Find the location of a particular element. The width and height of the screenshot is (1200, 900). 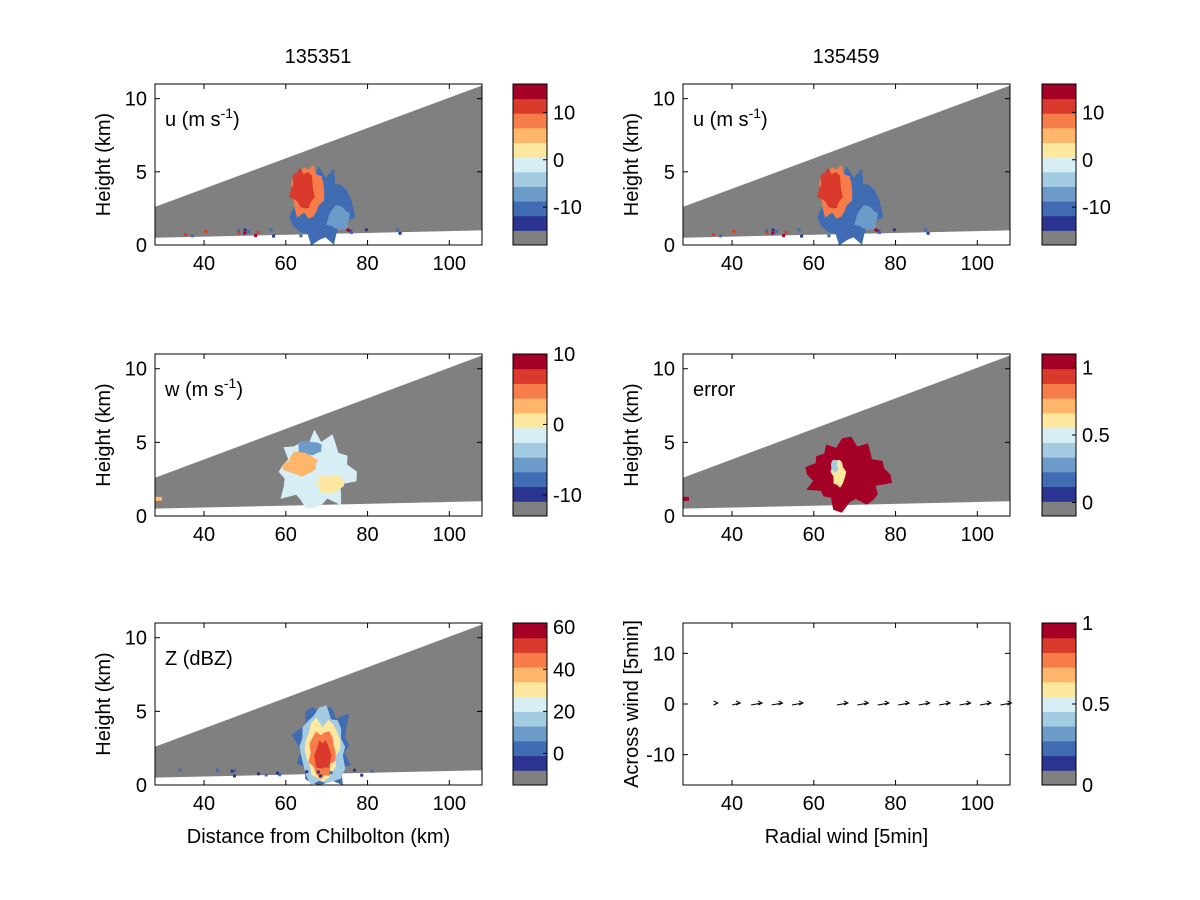

w-135351-cell-orange is located at coordinates (300, 464).